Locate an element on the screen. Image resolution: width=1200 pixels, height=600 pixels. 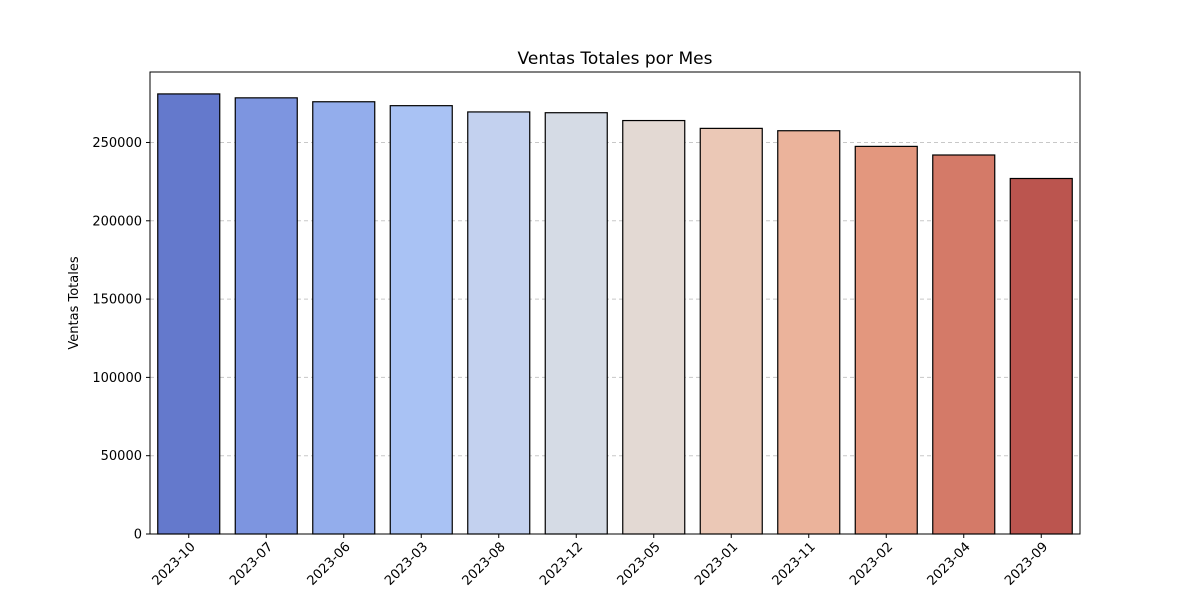
x-tick-label: 2023-01 is located at coordinates (716, 564).